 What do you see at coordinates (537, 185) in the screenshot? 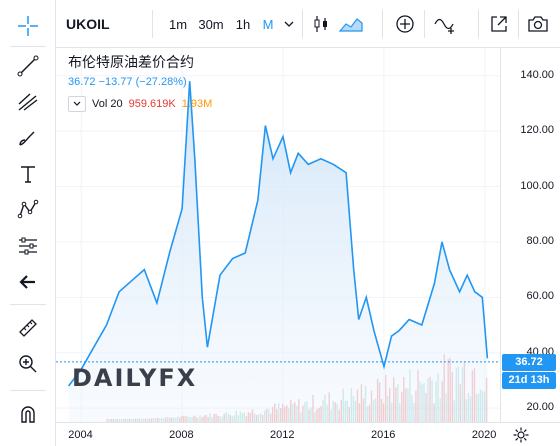
I see `price-tick-label: 100.00` at bounding box center [537, 185].